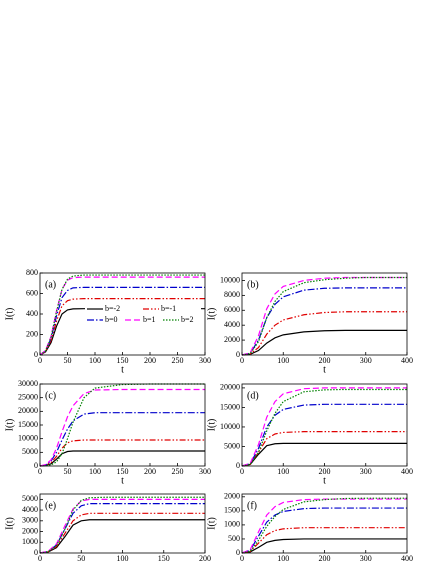  I want to click on y-tick-label: 1500, so click(232, 510).